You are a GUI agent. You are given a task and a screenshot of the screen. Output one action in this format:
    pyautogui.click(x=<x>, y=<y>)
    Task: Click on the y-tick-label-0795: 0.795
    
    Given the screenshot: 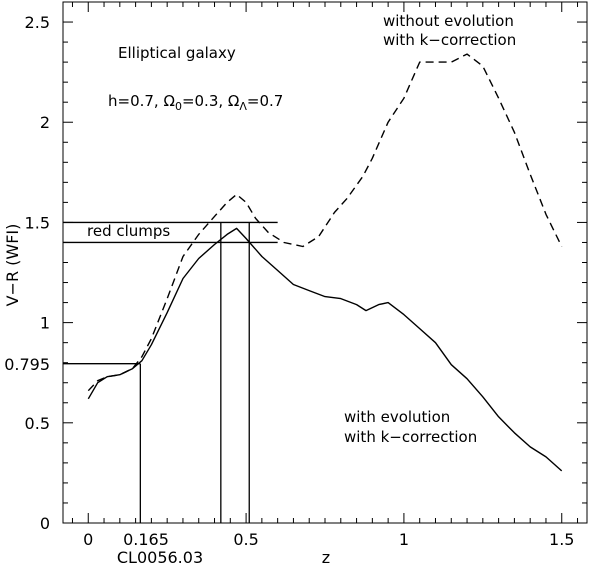 What is the action you would take?
    pyautogui.click(x=27, y=364)
    